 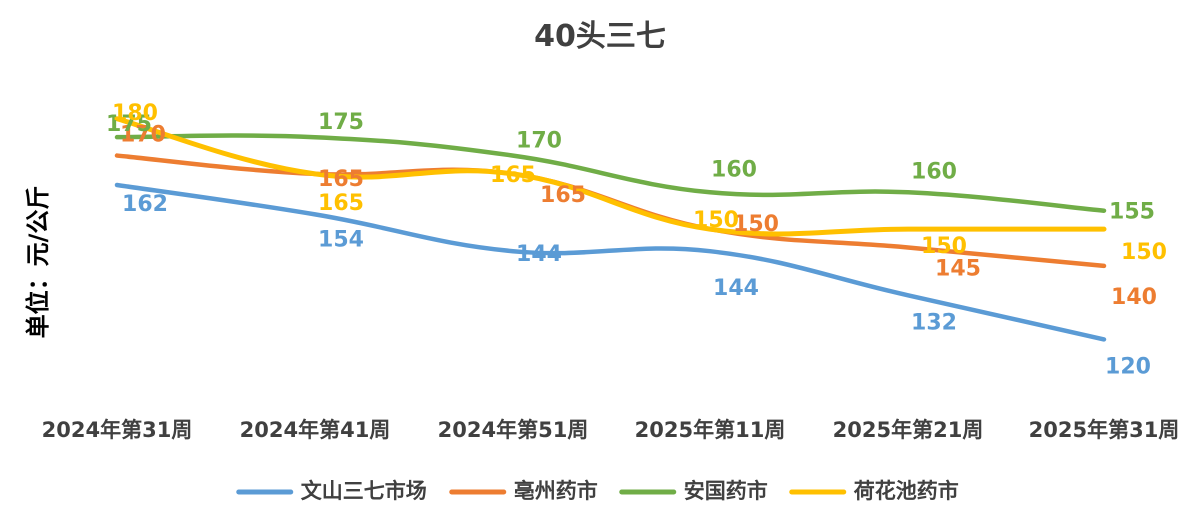 I want to click on data-label-series-1-0: 170, so click(x=143, y=135).